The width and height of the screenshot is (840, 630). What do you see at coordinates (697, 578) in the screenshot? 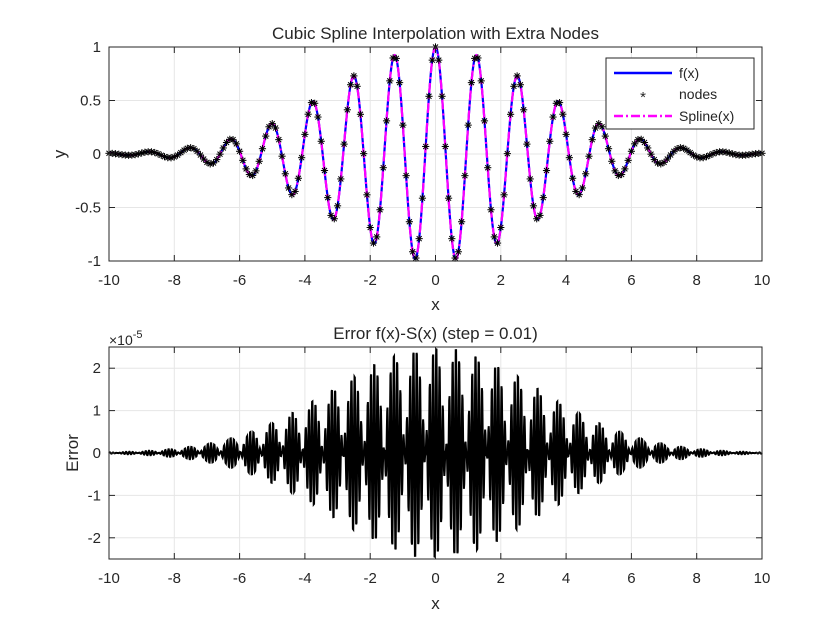
I see `error-xtick-label: 8` at bounding box center [697, 578].